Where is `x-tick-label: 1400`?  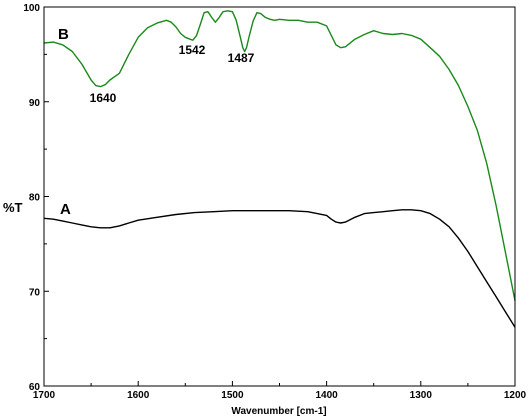
x-tick-label: 1400 is located at coordinates (326, 395).